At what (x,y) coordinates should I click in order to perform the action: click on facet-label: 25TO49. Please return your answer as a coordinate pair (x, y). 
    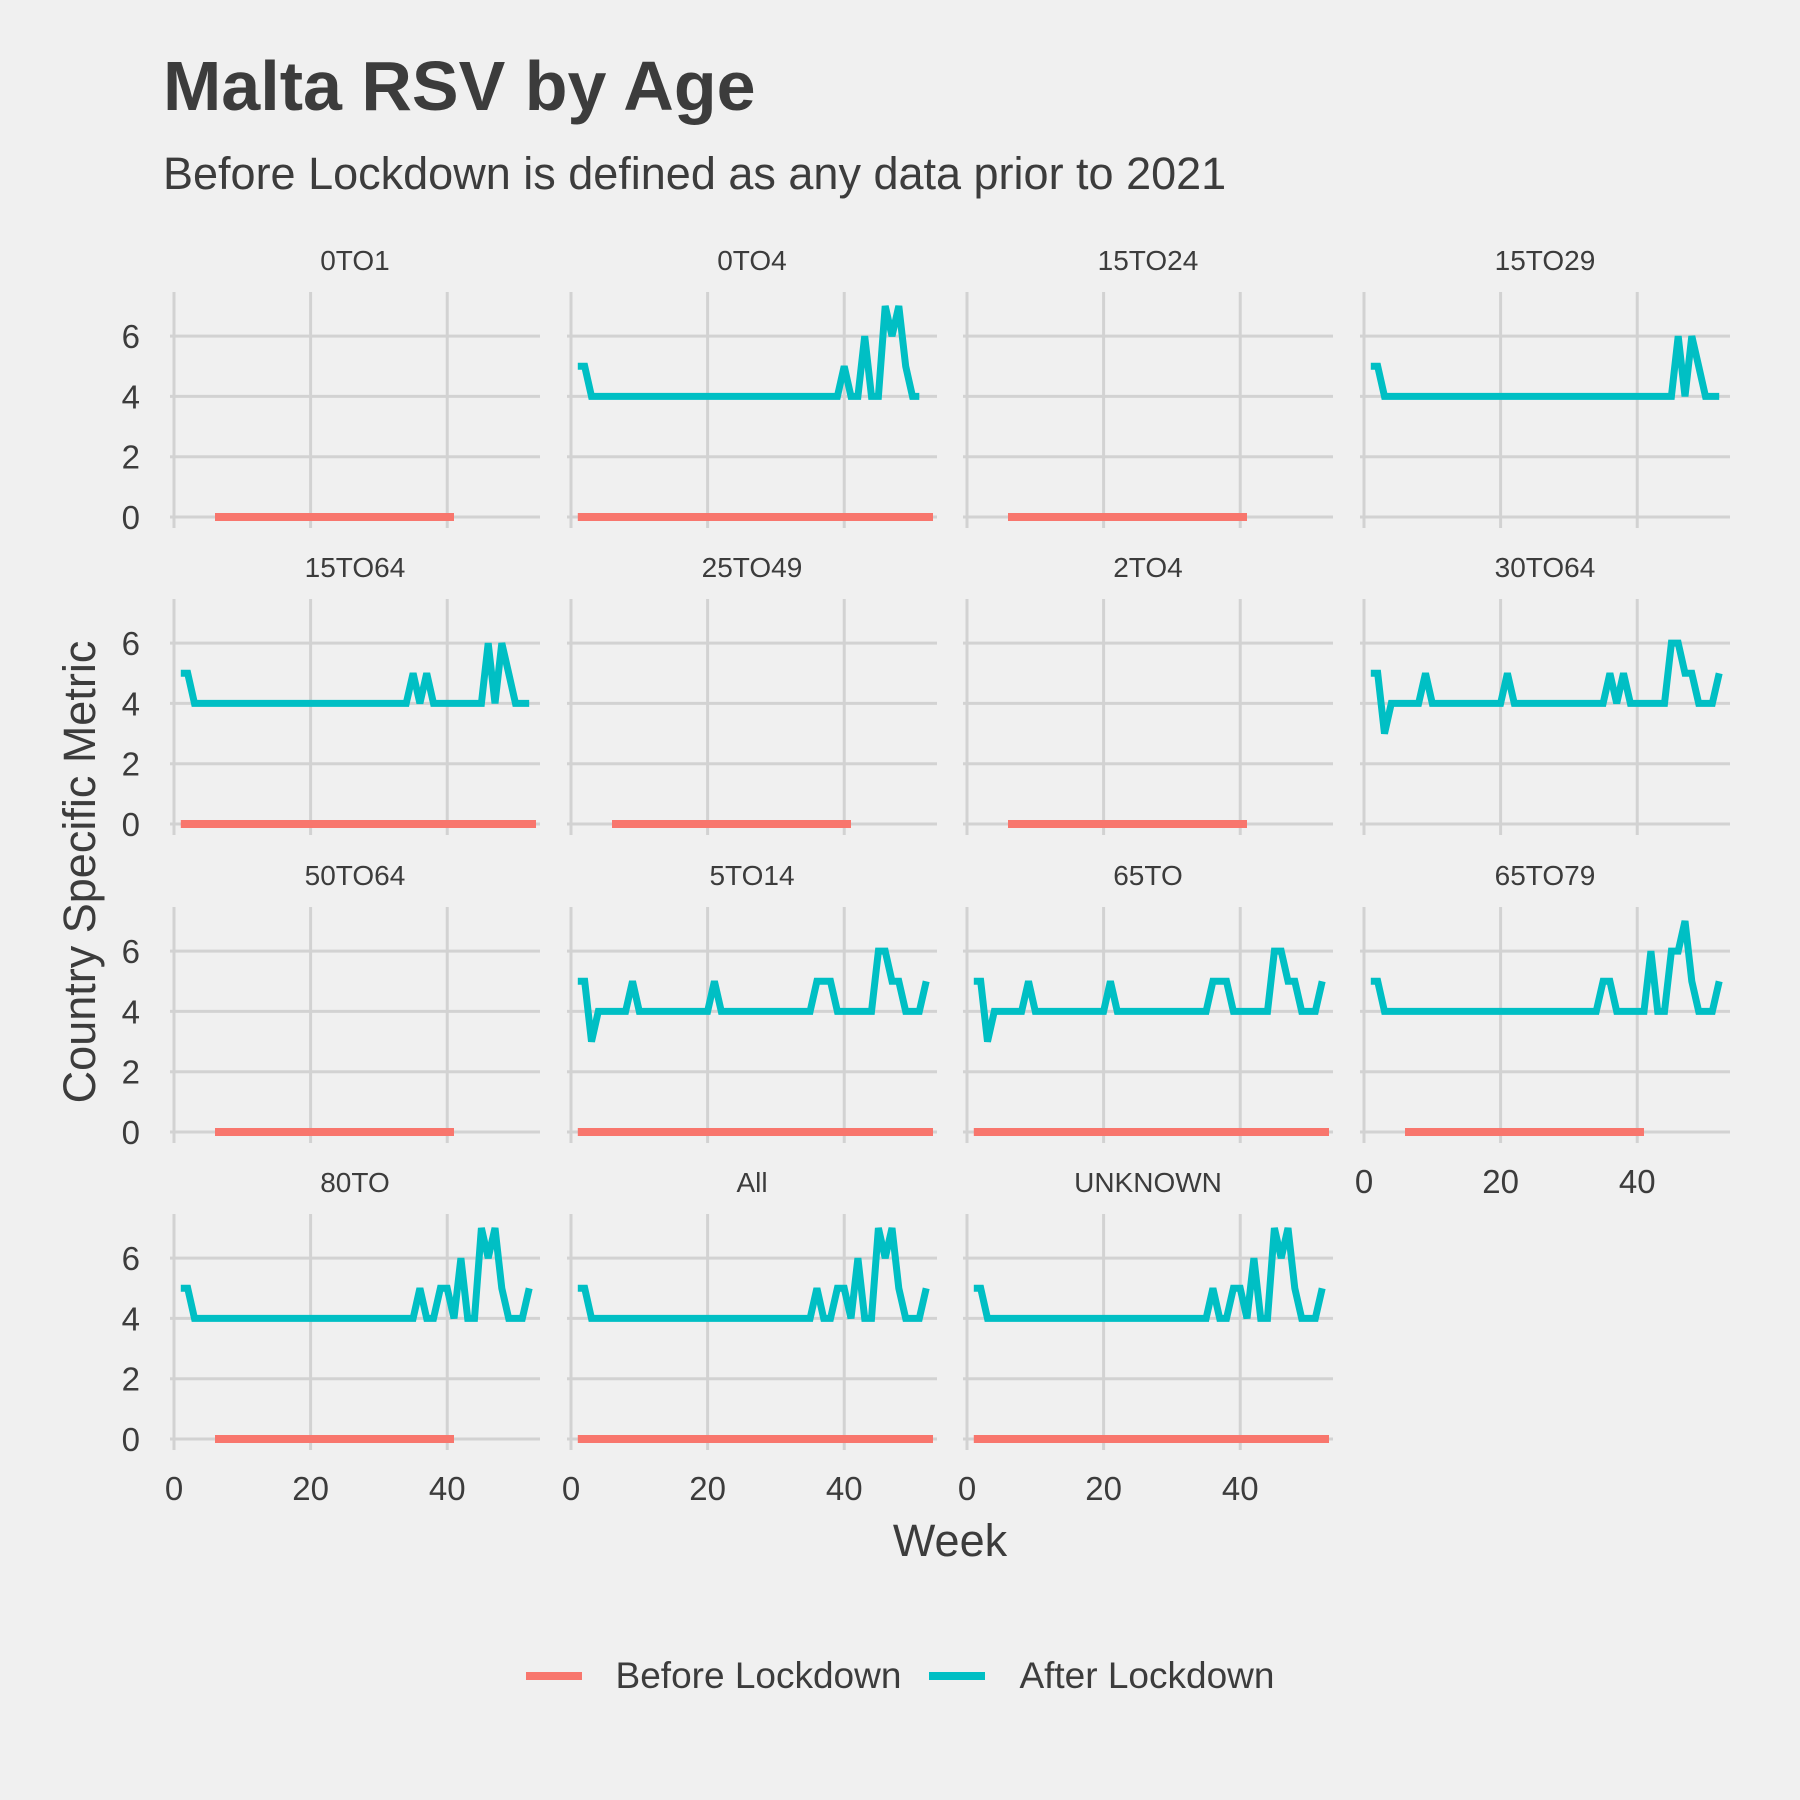
    Looking at the image, I should click on (752, 567).